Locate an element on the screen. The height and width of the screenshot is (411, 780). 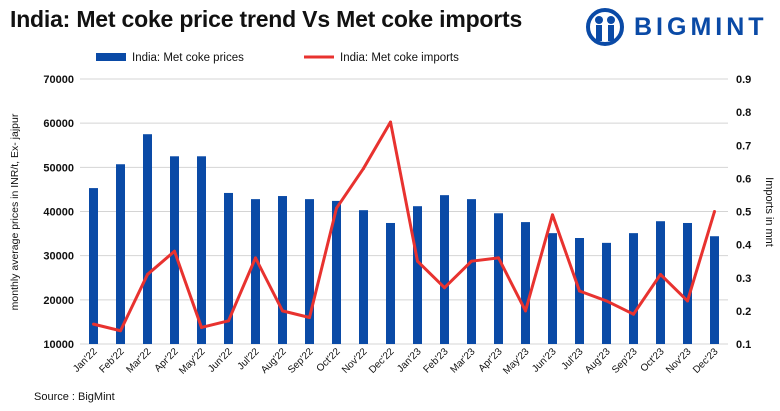
x-tick-label: Jan'22 is located at coordinates (85, 360).